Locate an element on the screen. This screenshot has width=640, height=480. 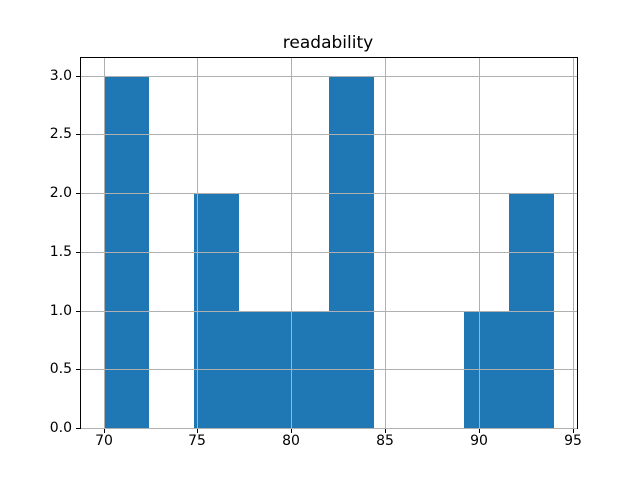
x-tick-label: 70 is located at coordinates (104, 441).